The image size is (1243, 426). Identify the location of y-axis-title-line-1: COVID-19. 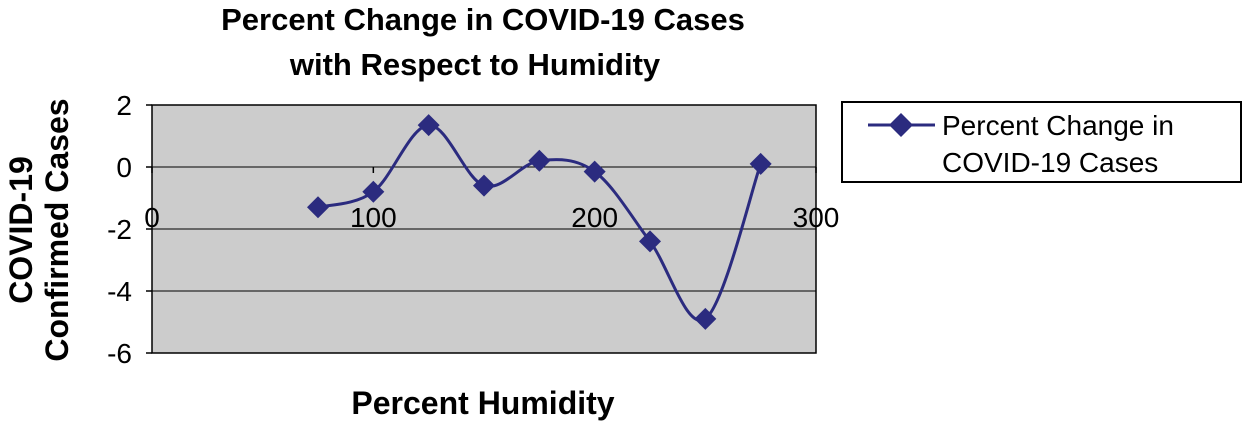
(21, 230).